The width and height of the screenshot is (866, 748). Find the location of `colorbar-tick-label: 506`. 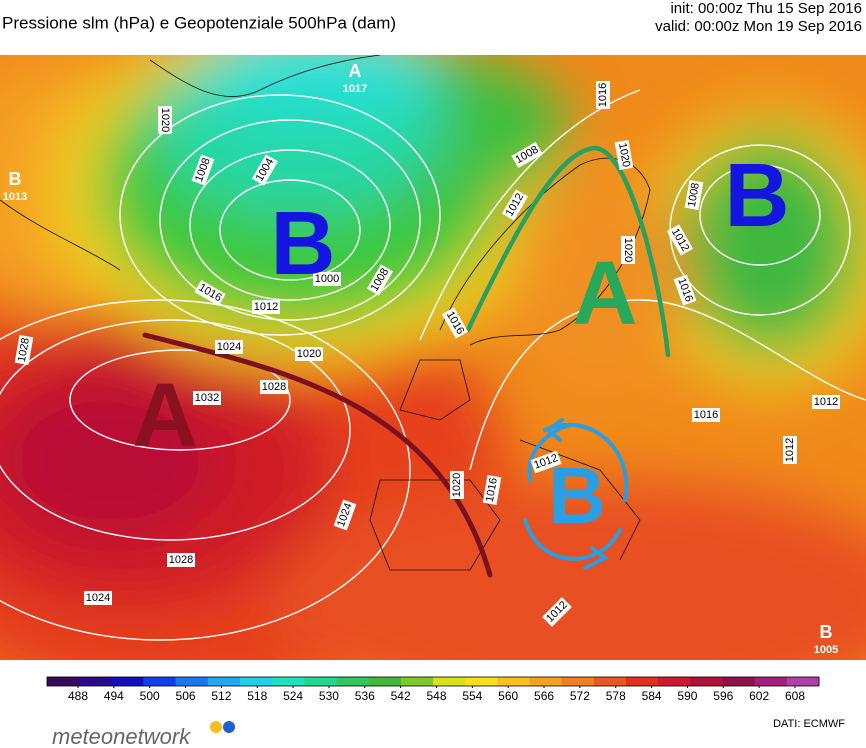

colorbar-tick-label: 506 is located at coordinates (186, 696).